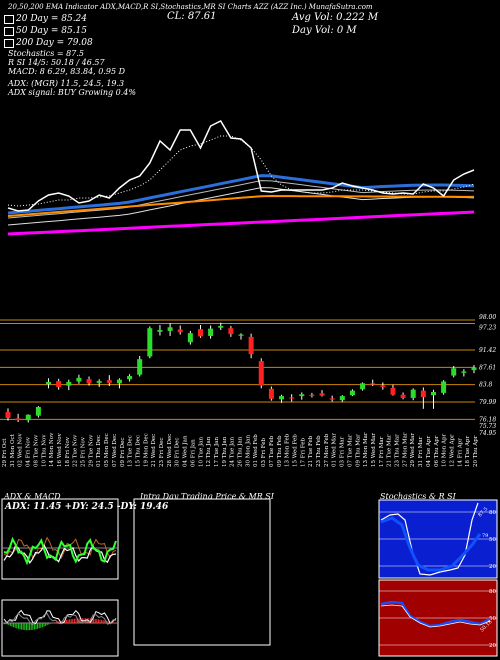 Image resolution: width=500 pixels, height=660 pixels. Describe the element at coordinates (52, 449) in the screenshot. I see `date-label: 14 Mon Nov` at that location.